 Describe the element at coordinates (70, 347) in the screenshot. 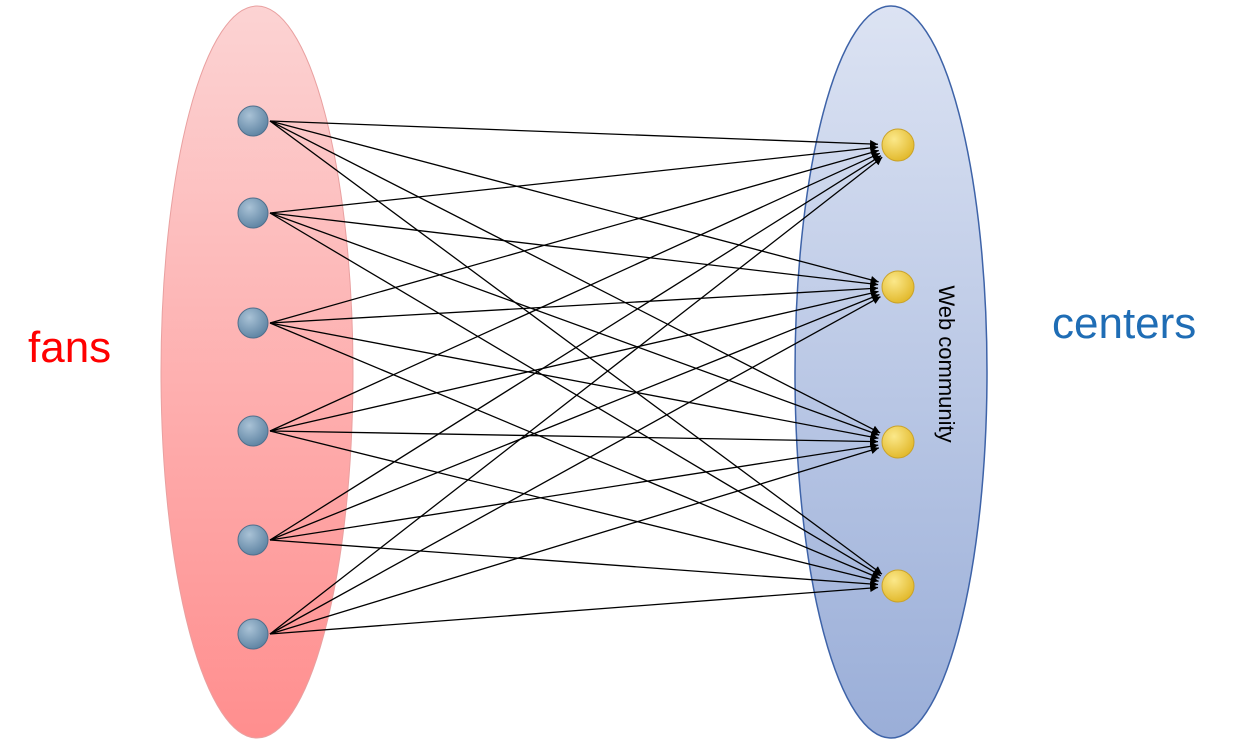

I see `fans-label: fans` at that location.